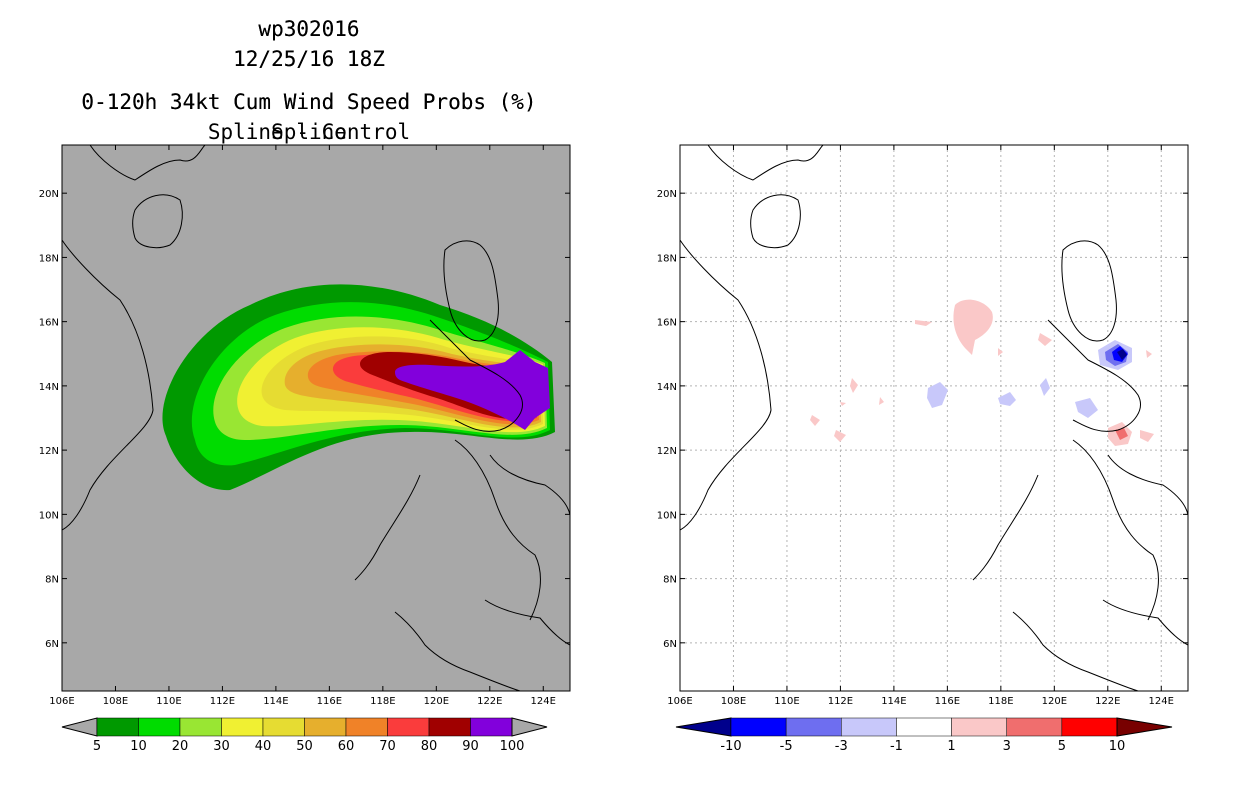 Image resolution: width=1236 pixels, height=800 pixels. Describe the element at coordinates (115, 701) in the screenshot. I see `x-tick-label: 108E` at that location.